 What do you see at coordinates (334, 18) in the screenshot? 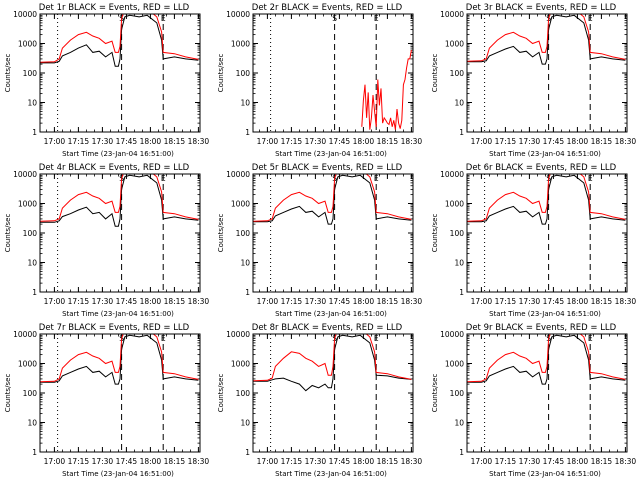
I see `reference-marker-s: S` at bounding box center [334, 18].